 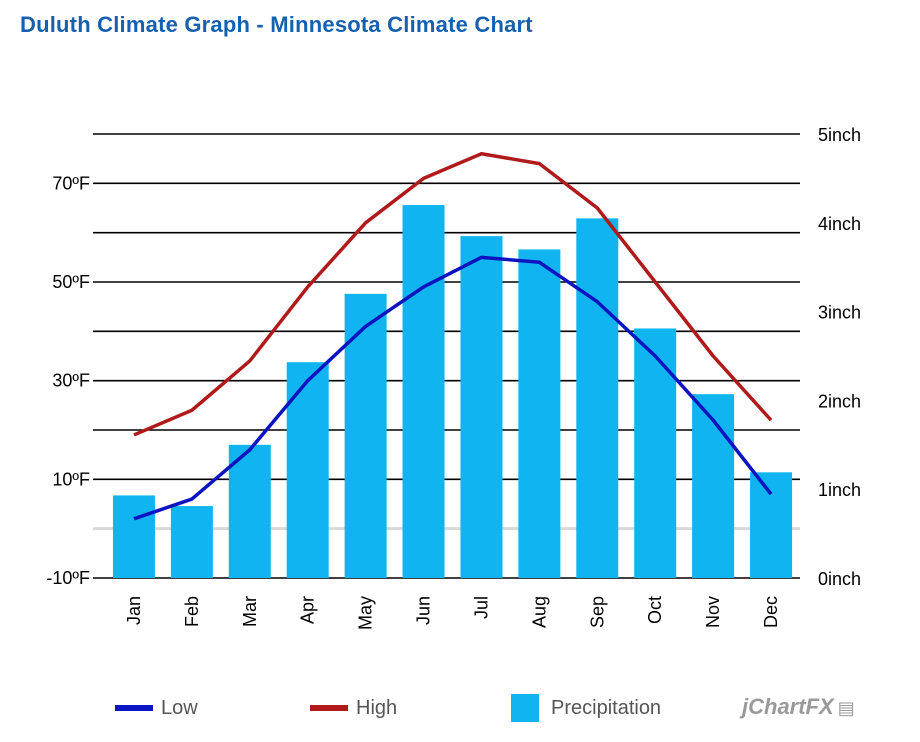 What do you see at coordinates (308, 610) in the screenshot?
I see `x-tick-label: Apr` at bounding box center [308, 610].